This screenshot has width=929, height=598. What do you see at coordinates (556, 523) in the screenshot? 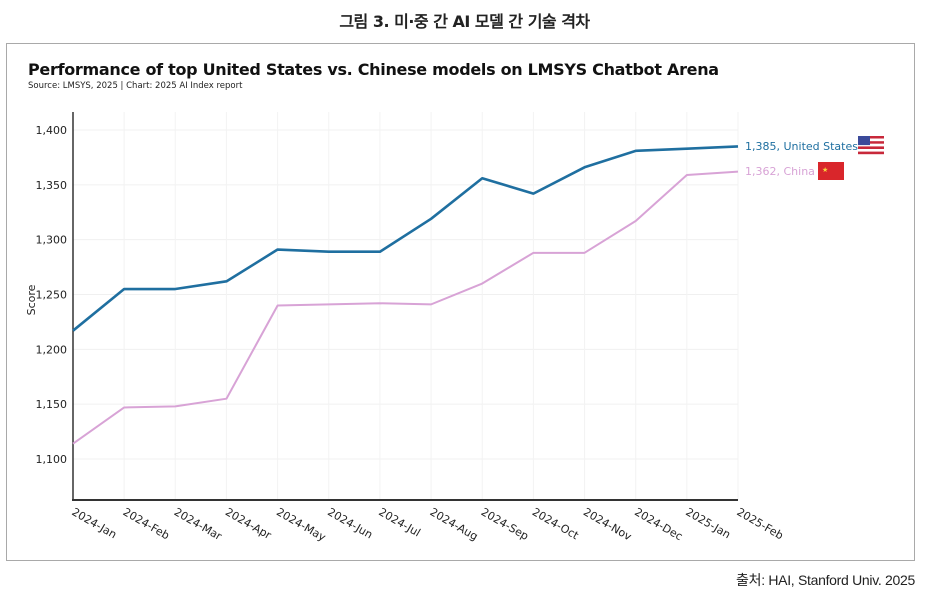
I see `x-tick-label: 2024-Oct` at bounding box center [556, 523].